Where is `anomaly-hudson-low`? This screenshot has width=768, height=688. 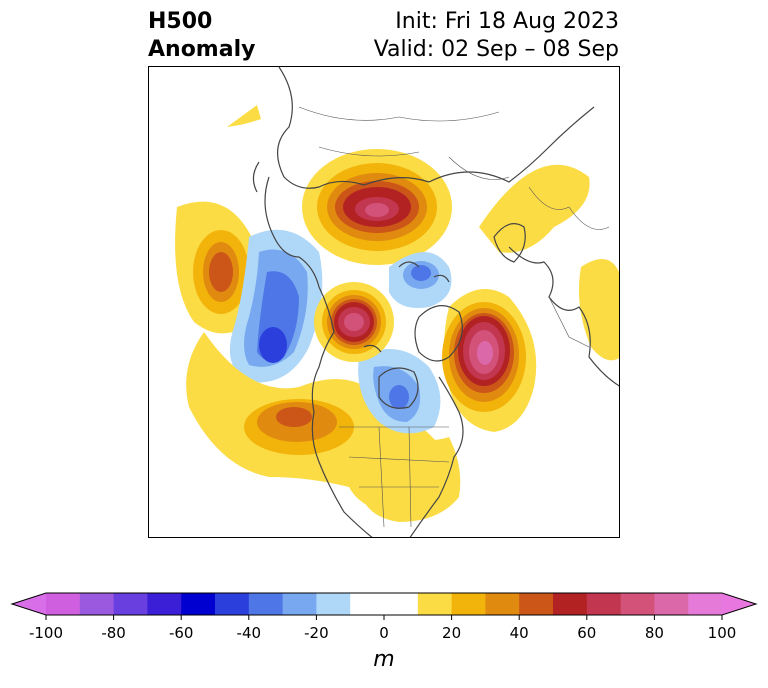 anomaly-hudson-low is located at coordinates (399, 391).